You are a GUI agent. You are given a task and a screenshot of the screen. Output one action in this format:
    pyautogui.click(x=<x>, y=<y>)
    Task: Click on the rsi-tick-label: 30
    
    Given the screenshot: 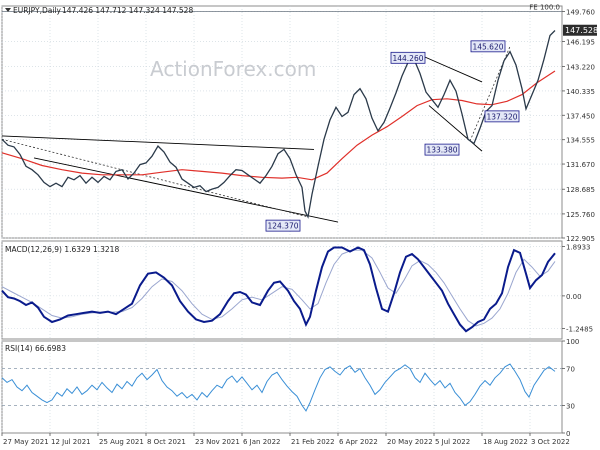 What is the action you would take?
    pyautogui.click(x=570, y=406)
    